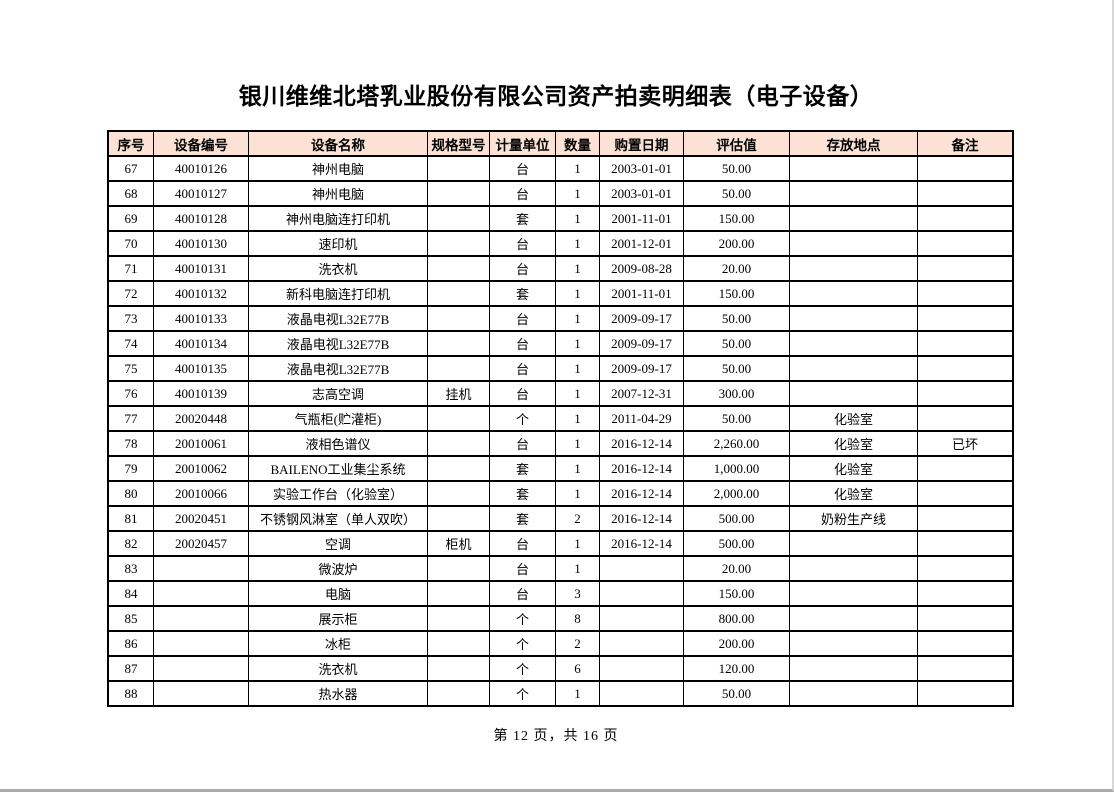 Image resolution: width=1114 pixels, height=792 pixels. What do you see at coordinates (130, 268) in the screenshot?
I see `cell-index: 71` at bounding box center [130, 268].